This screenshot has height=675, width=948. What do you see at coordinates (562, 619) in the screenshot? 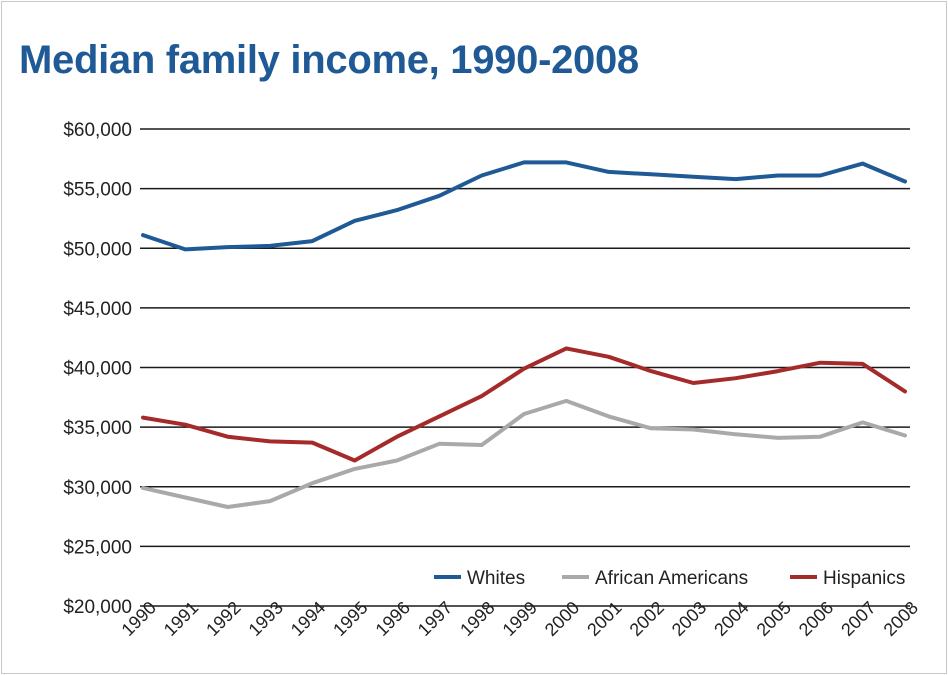
I see `x-tick-label: 2000` at bounding box center [562, 619].